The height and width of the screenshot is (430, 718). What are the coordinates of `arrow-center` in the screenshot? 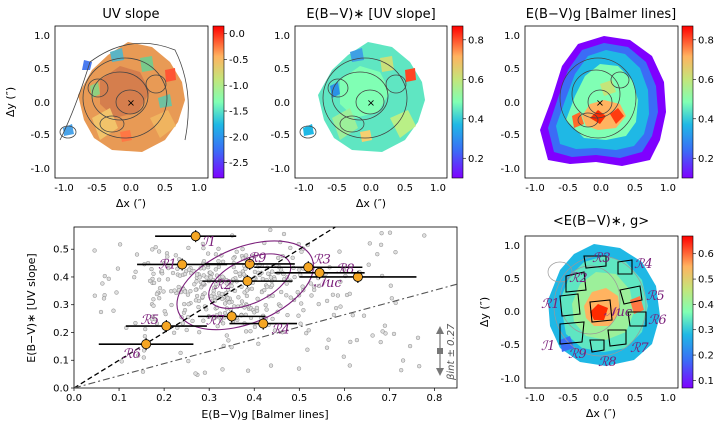 It's located at (440, 351).